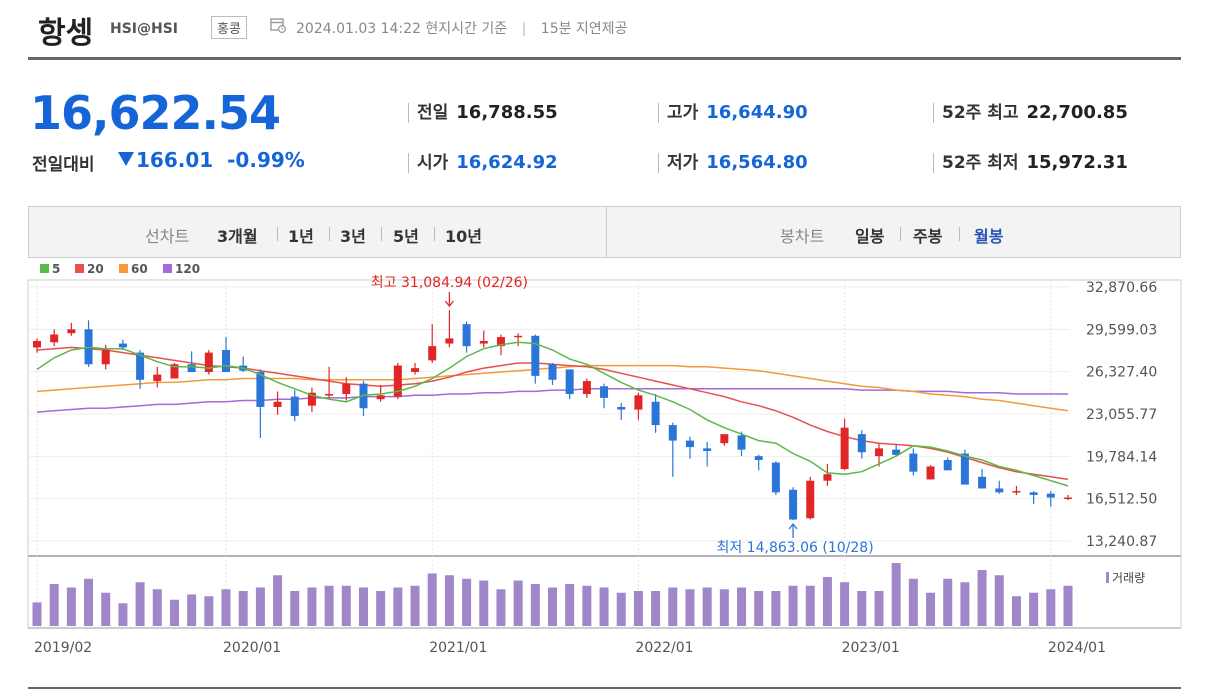 The width and height of the screenshot is (1209, 699). I want to click on time-basis: 현지시간 기준, so click(466, 29).